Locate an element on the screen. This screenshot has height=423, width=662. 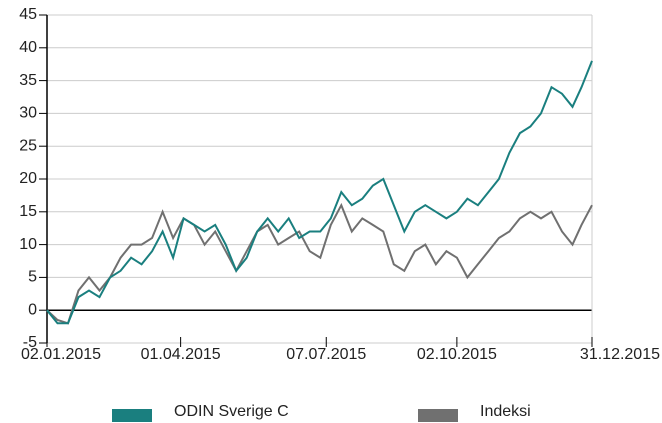
legend-label: ODIN Sverige C is located at coordinates (231, 411).